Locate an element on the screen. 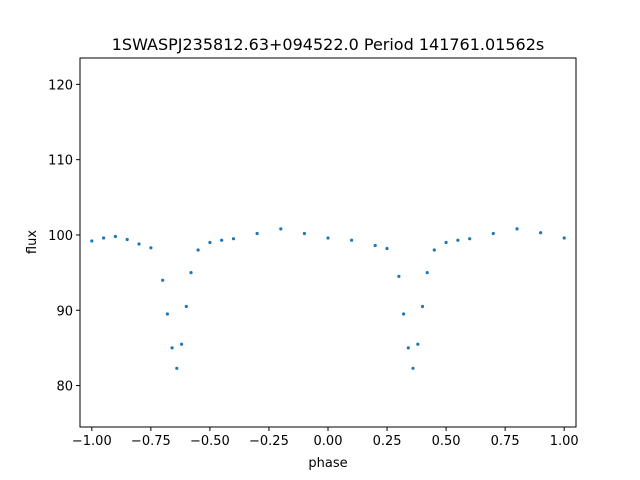  x-axis-label: phase is located at coordinates (327, 463).